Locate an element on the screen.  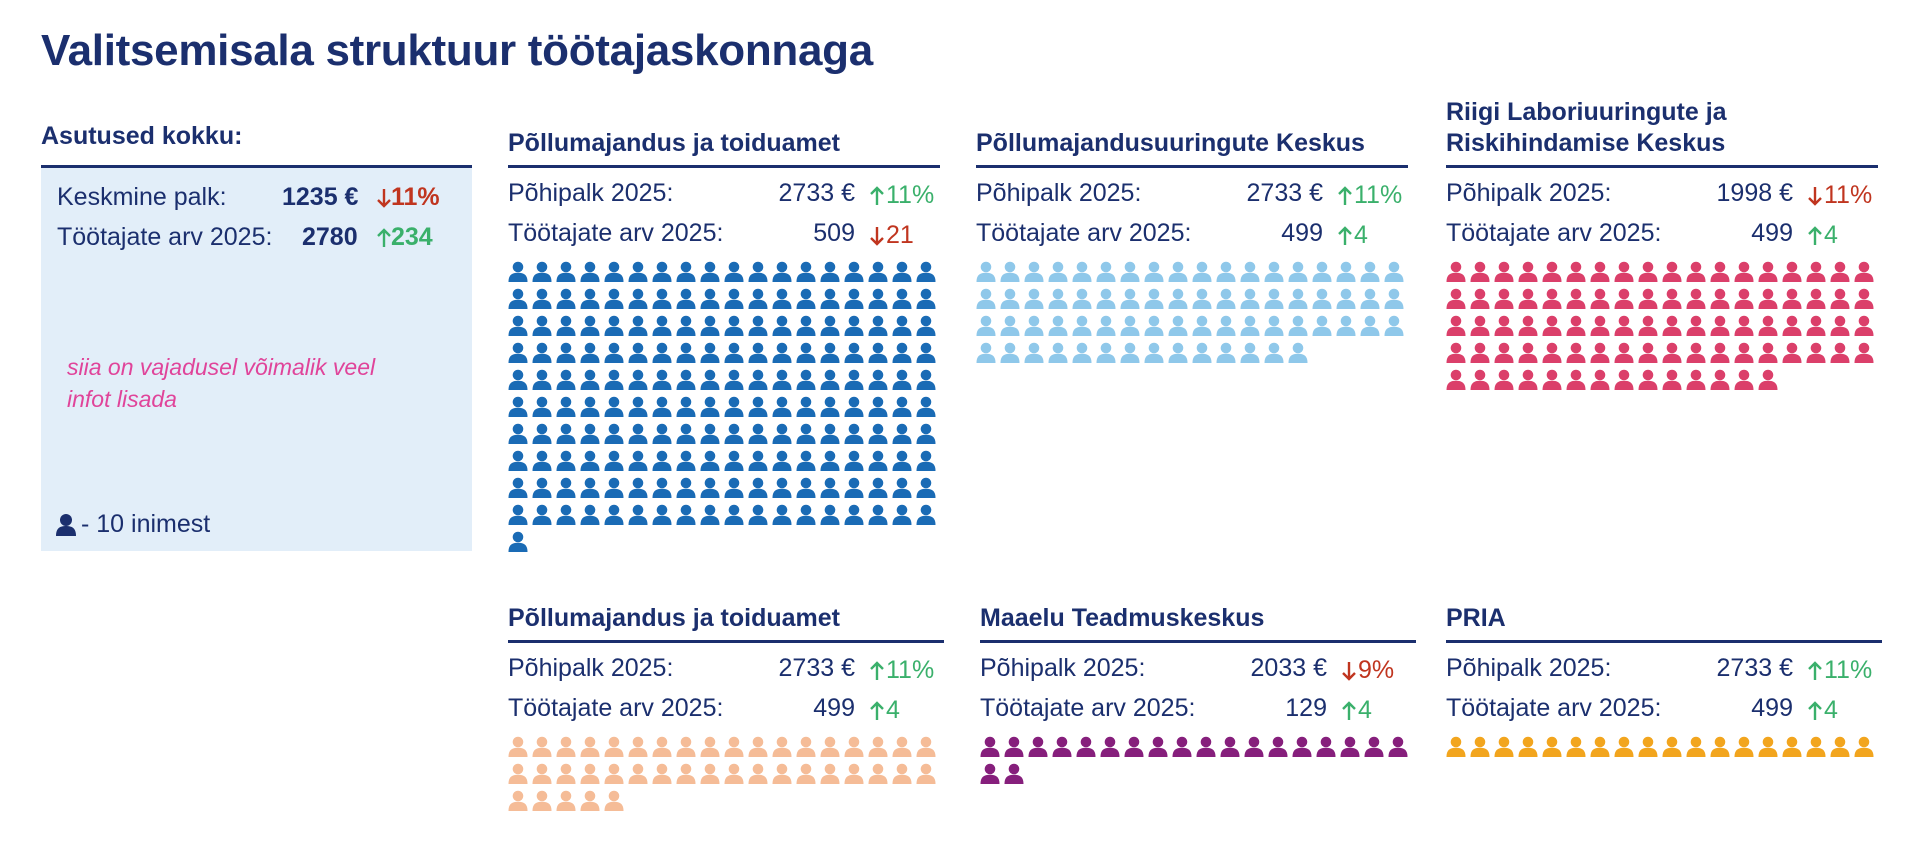
institution-divider is located at coordinates (726, 641).